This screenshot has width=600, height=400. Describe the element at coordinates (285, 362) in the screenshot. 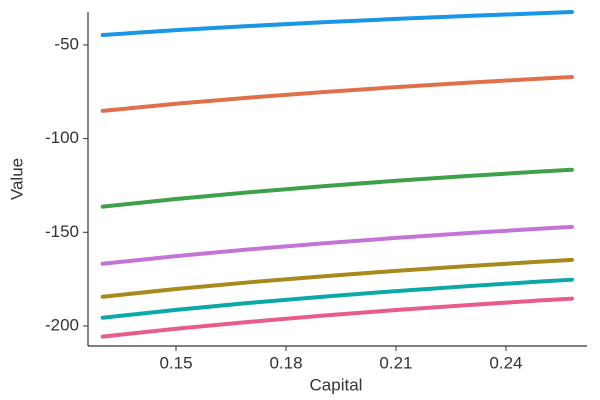

I see `x-tick-label: 0.18` at that location.